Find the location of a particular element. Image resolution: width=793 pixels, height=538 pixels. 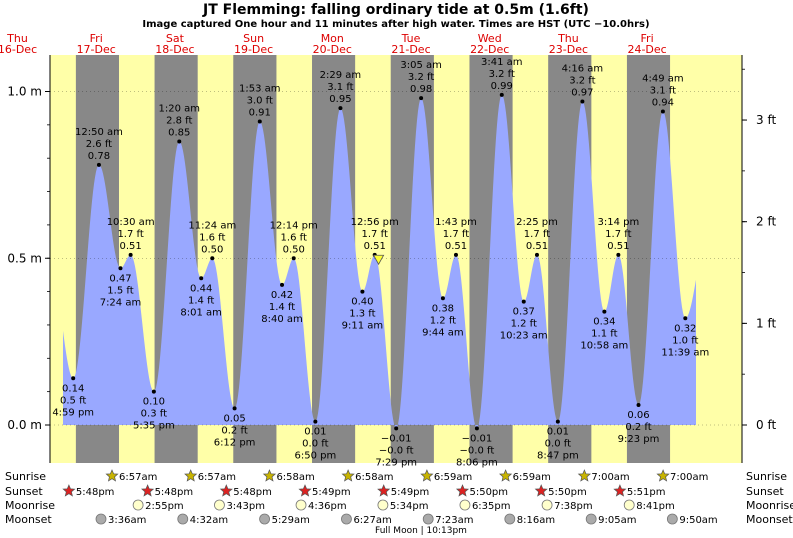

day-weekday: Sat is located at coordinates (175, 38).